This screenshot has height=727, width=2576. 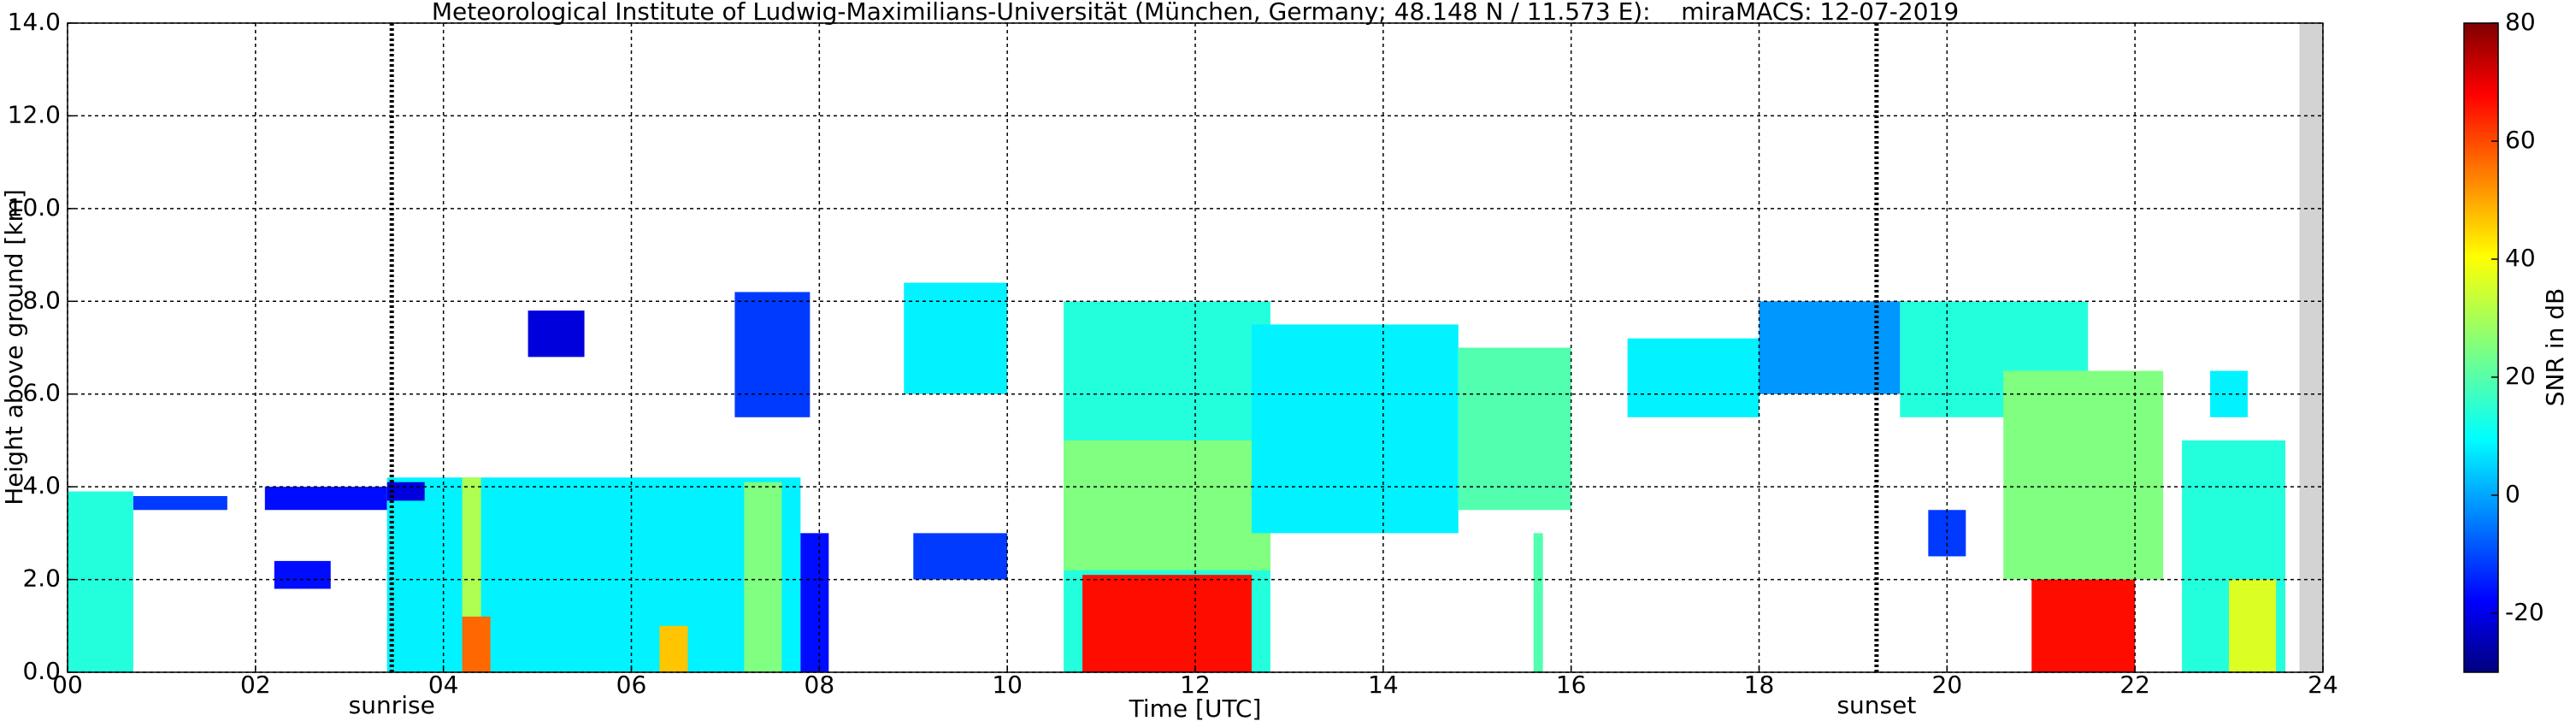 What do you see at coordinates (2323, 685) in the screenshot?
I see `x-tick-label: 24` at bounding box center [2323, 685].